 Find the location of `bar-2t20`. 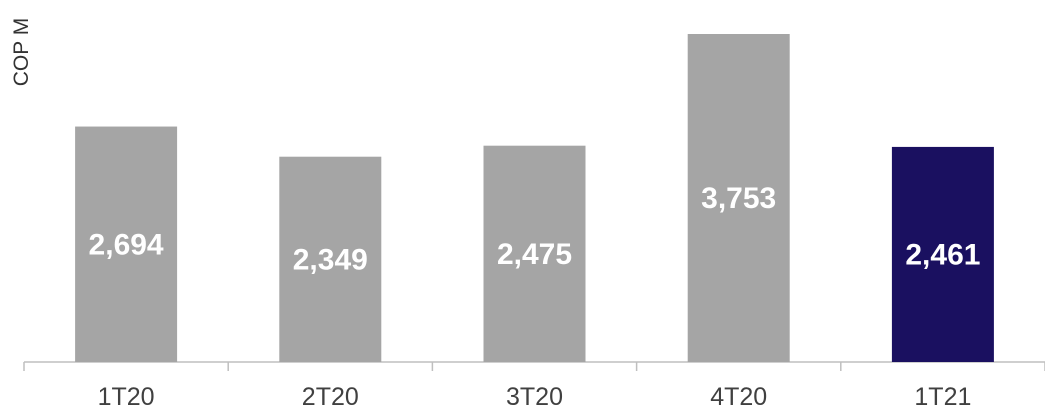

bar-2t20 is located at coordinates (330, 259).